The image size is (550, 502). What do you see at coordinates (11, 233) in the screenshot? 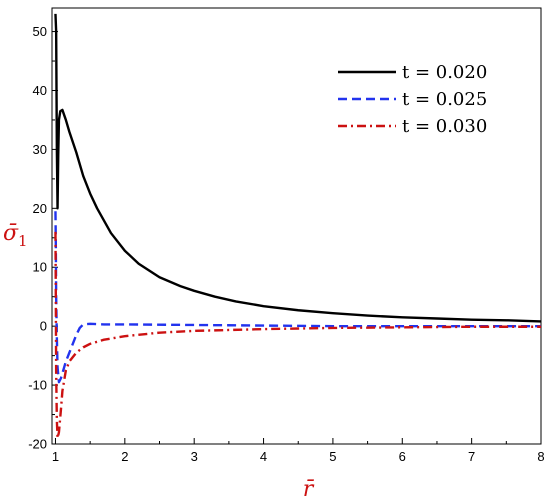
I see `y-axis-title-symbol: σ̄` at bounding box center [11, 233].